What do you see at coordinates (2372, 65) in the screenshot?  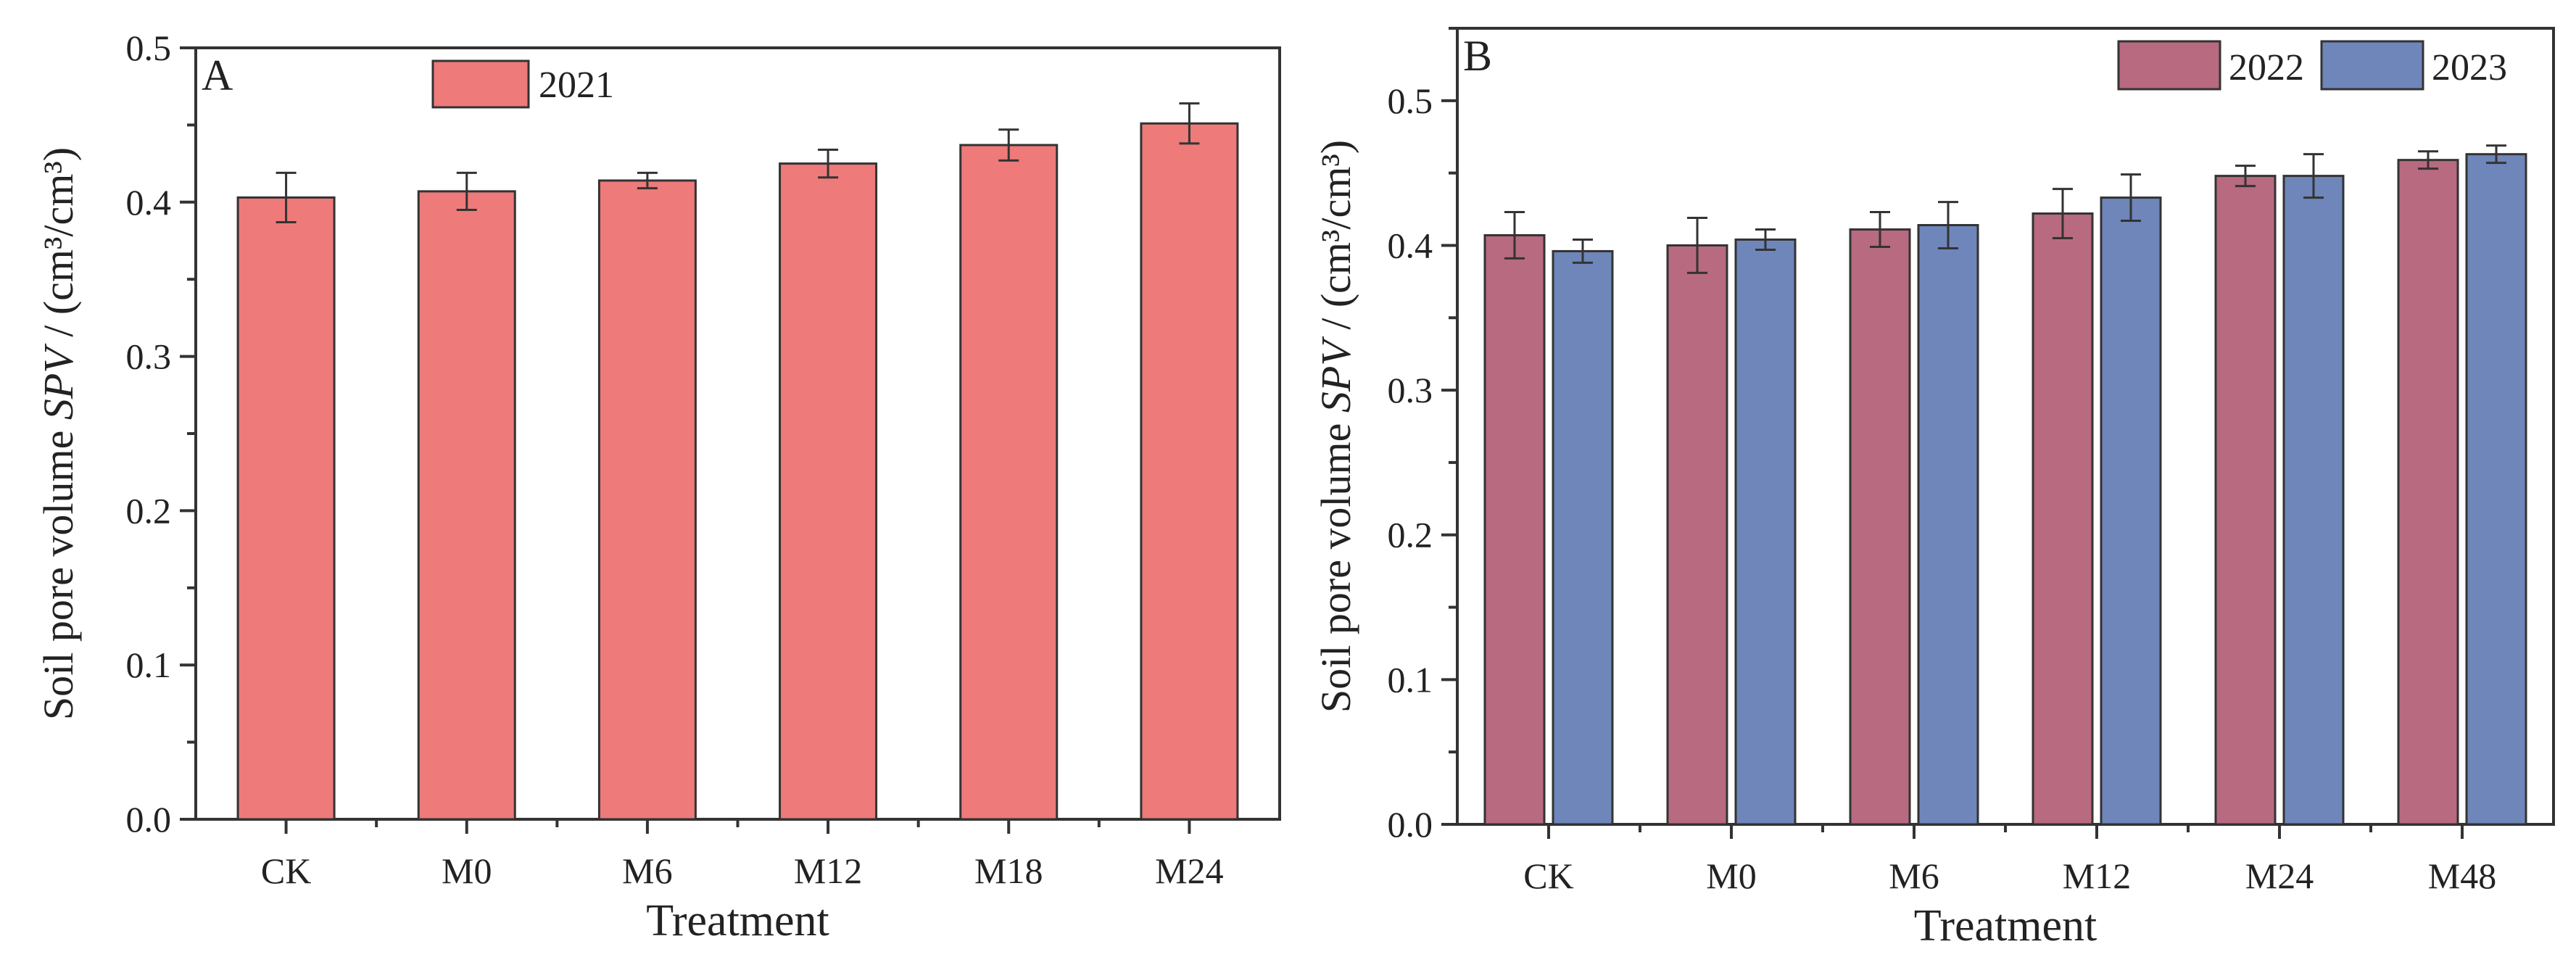 I see `legend-swatch-2023` at bounding box center [2372, 65].